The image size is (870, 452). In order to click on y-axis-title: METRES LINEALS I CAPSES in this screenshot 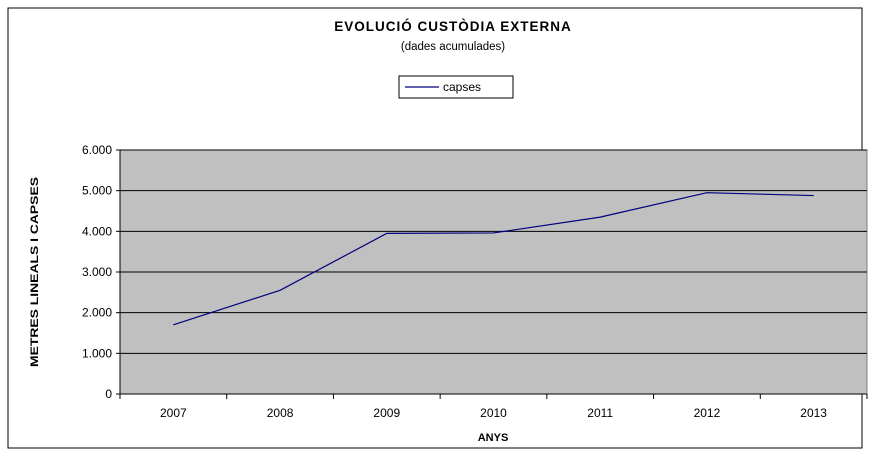, I will do `click(35, 272)`.